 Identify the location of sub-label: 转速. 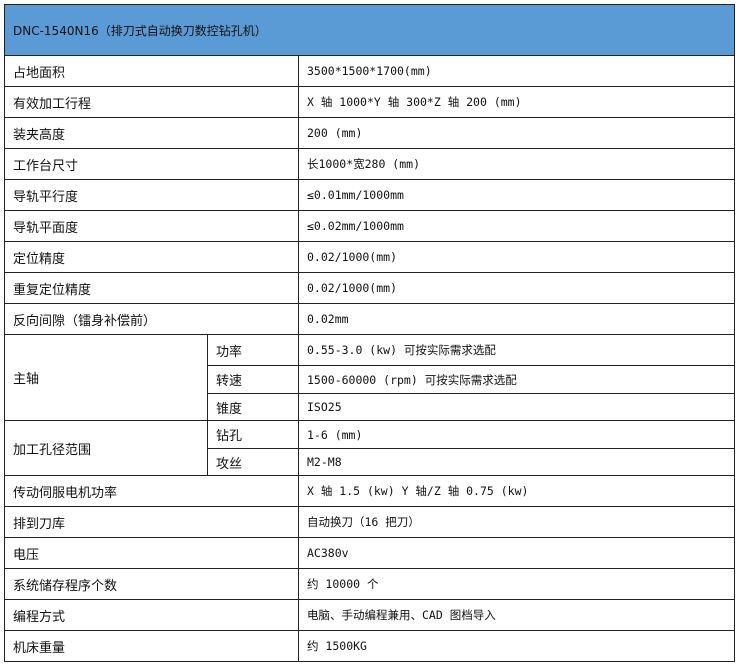
(253, 379).